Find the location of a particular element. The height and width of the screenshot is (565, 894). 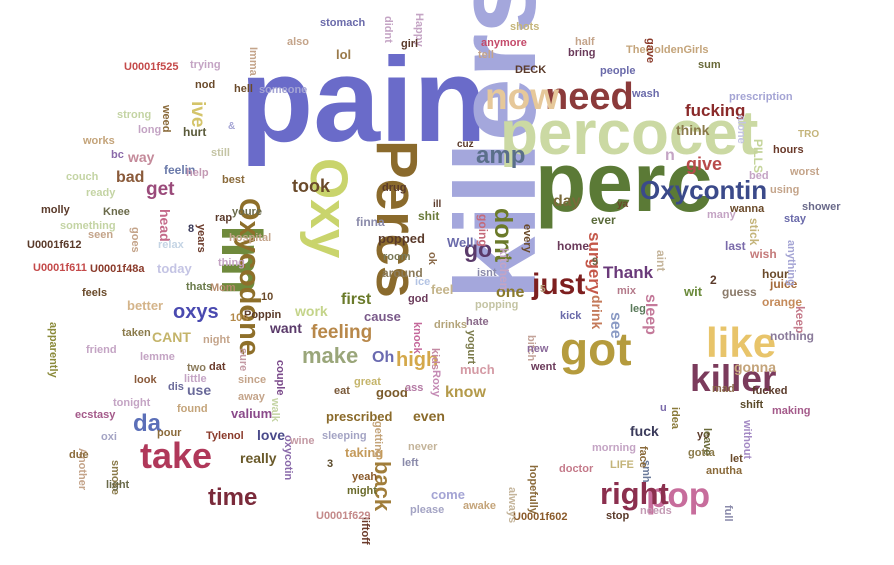

word: weed is located at coordinates (166, 119).